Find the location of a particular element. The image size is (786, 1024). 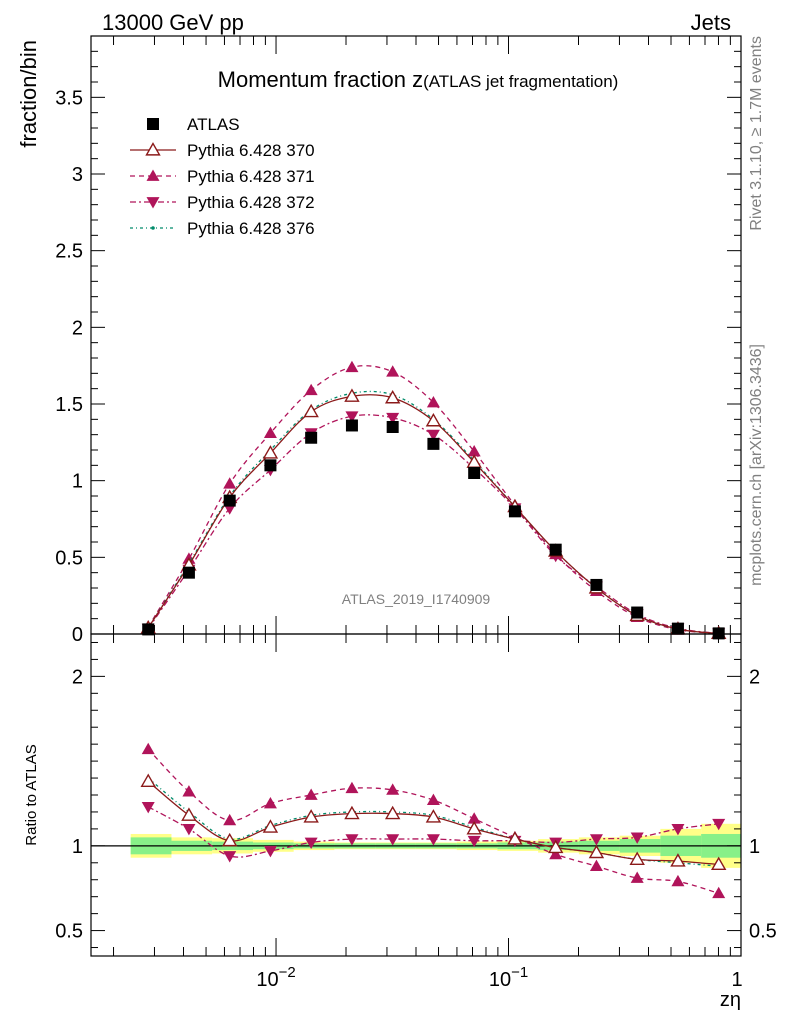

main-y-tick-label: 3.5 is located at coordinates (69, 98).